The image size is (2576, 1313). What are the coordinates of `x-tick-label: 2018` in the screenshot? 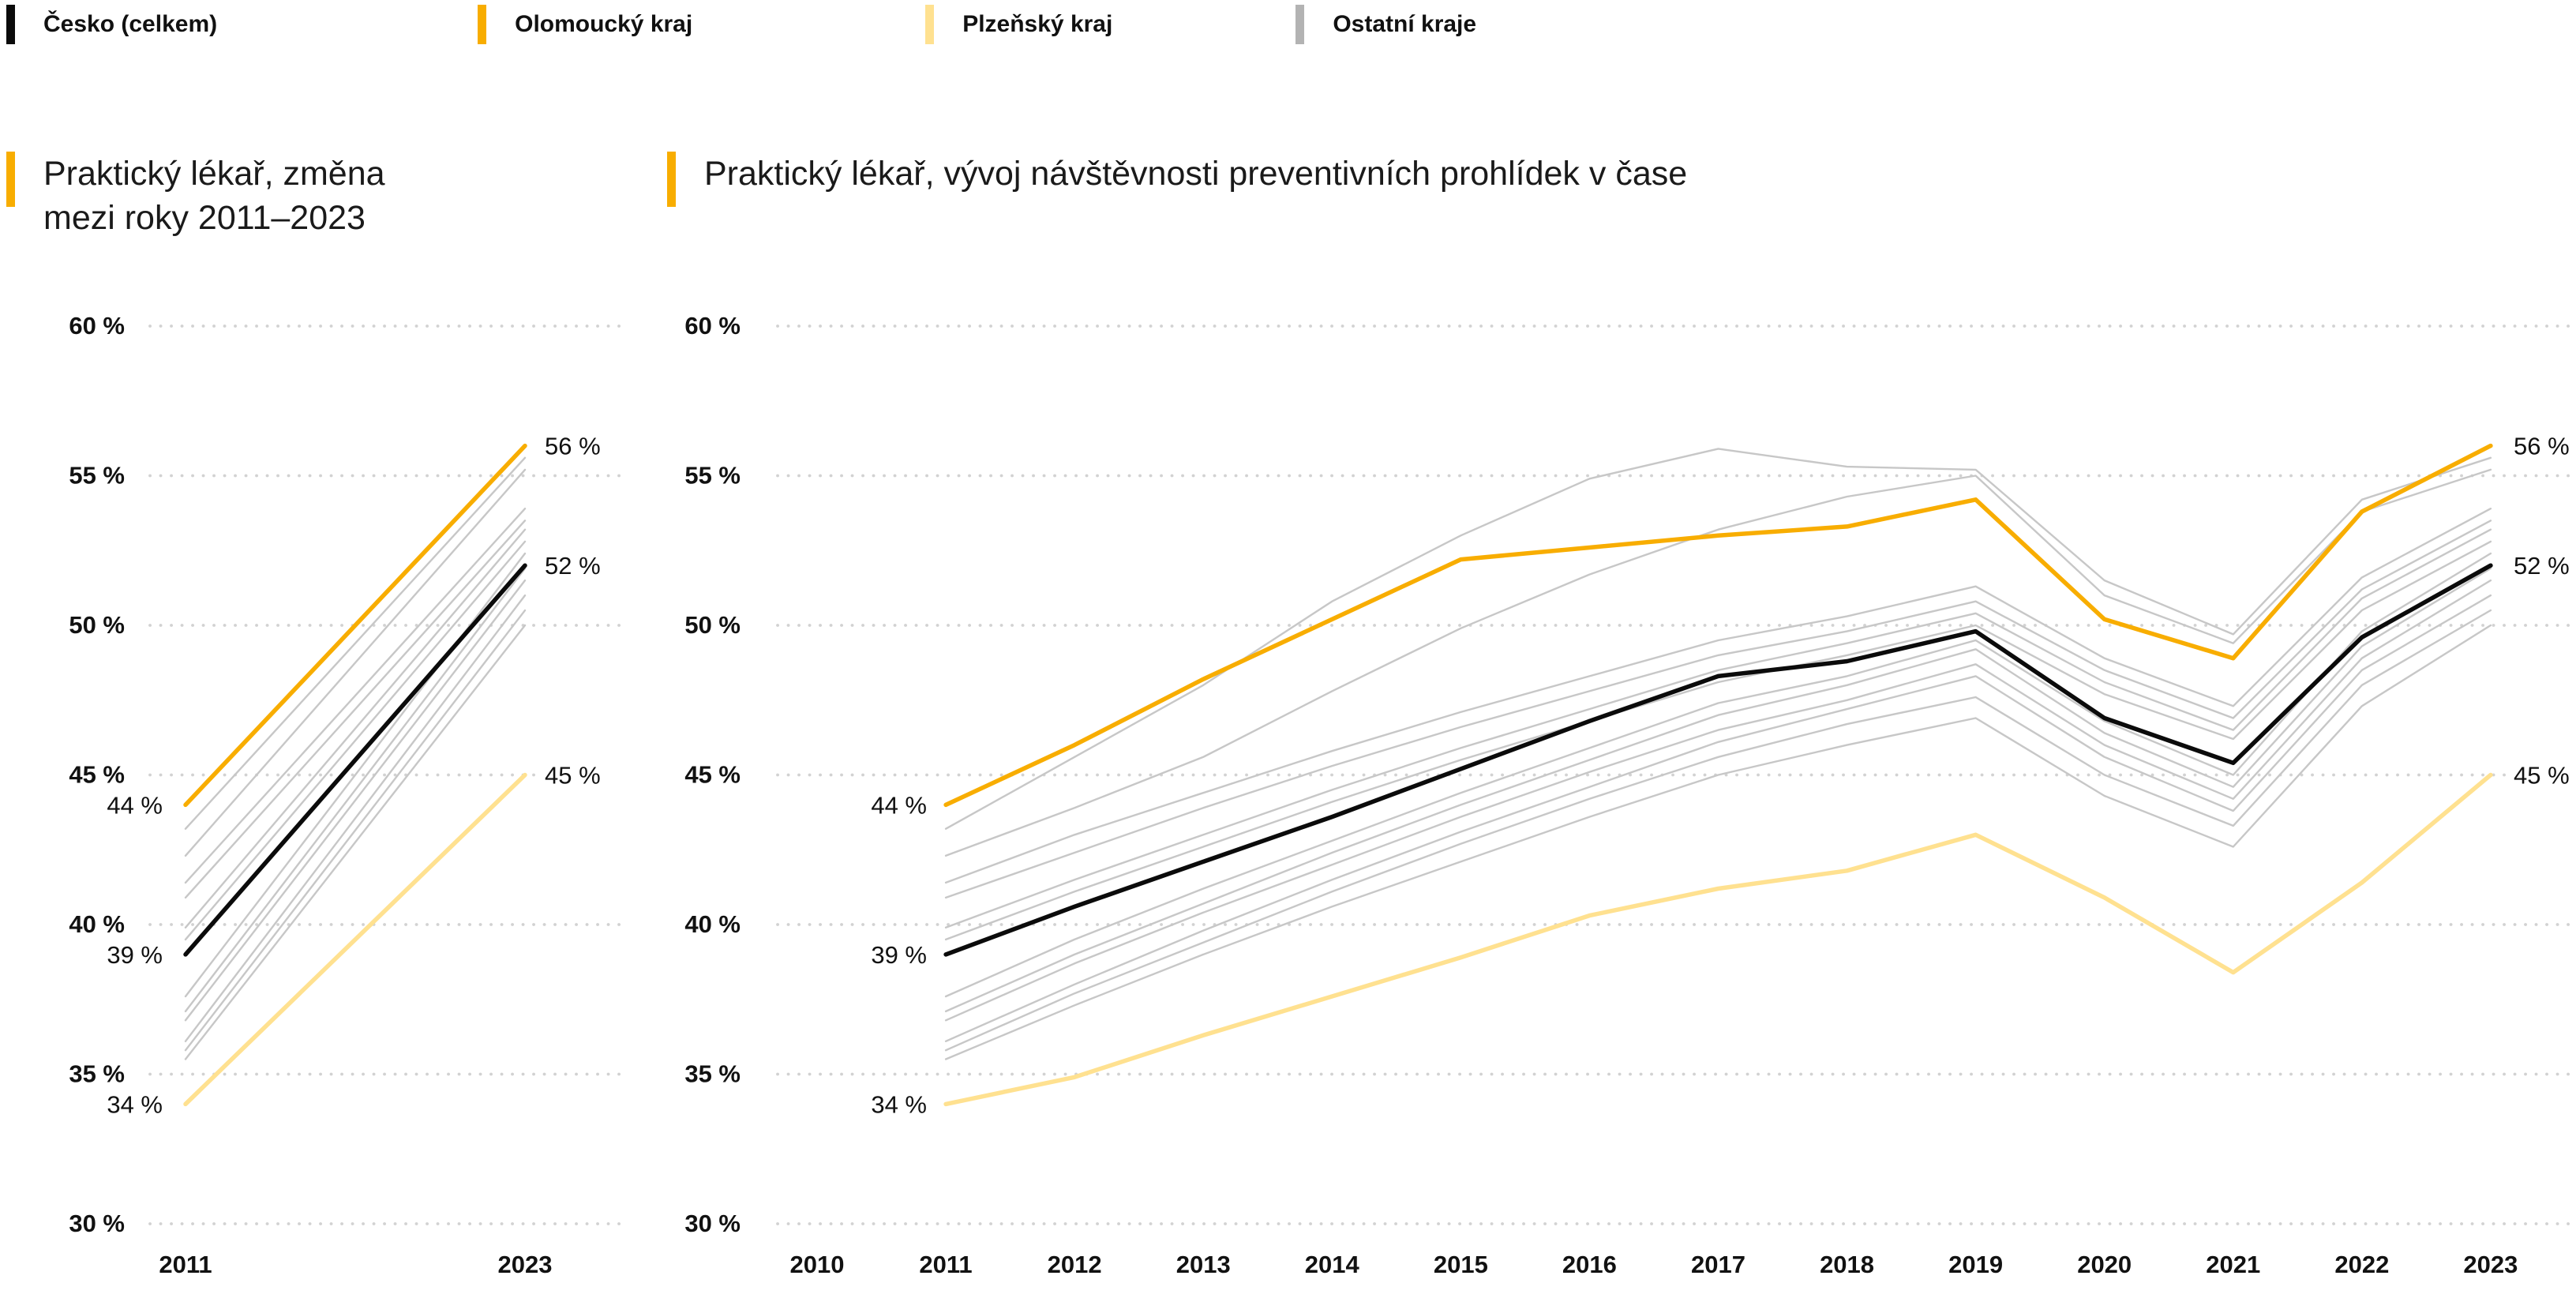 It's located at (1847, 1264).